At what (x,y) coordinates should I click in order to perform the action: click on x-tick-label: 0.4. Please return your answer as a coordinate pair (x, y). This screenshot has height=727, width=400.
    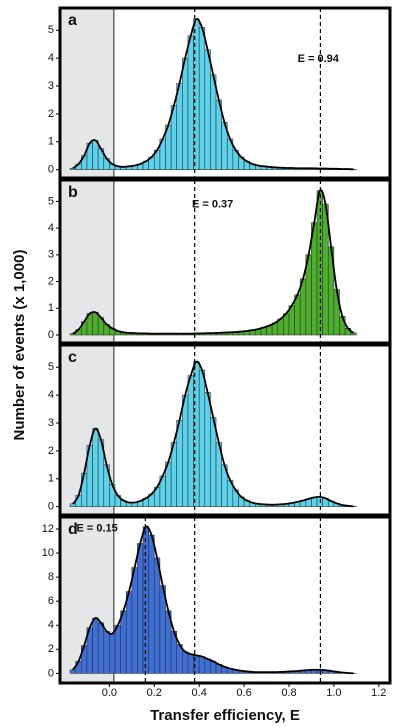
    Looking at the image, I should click on (199, 693).